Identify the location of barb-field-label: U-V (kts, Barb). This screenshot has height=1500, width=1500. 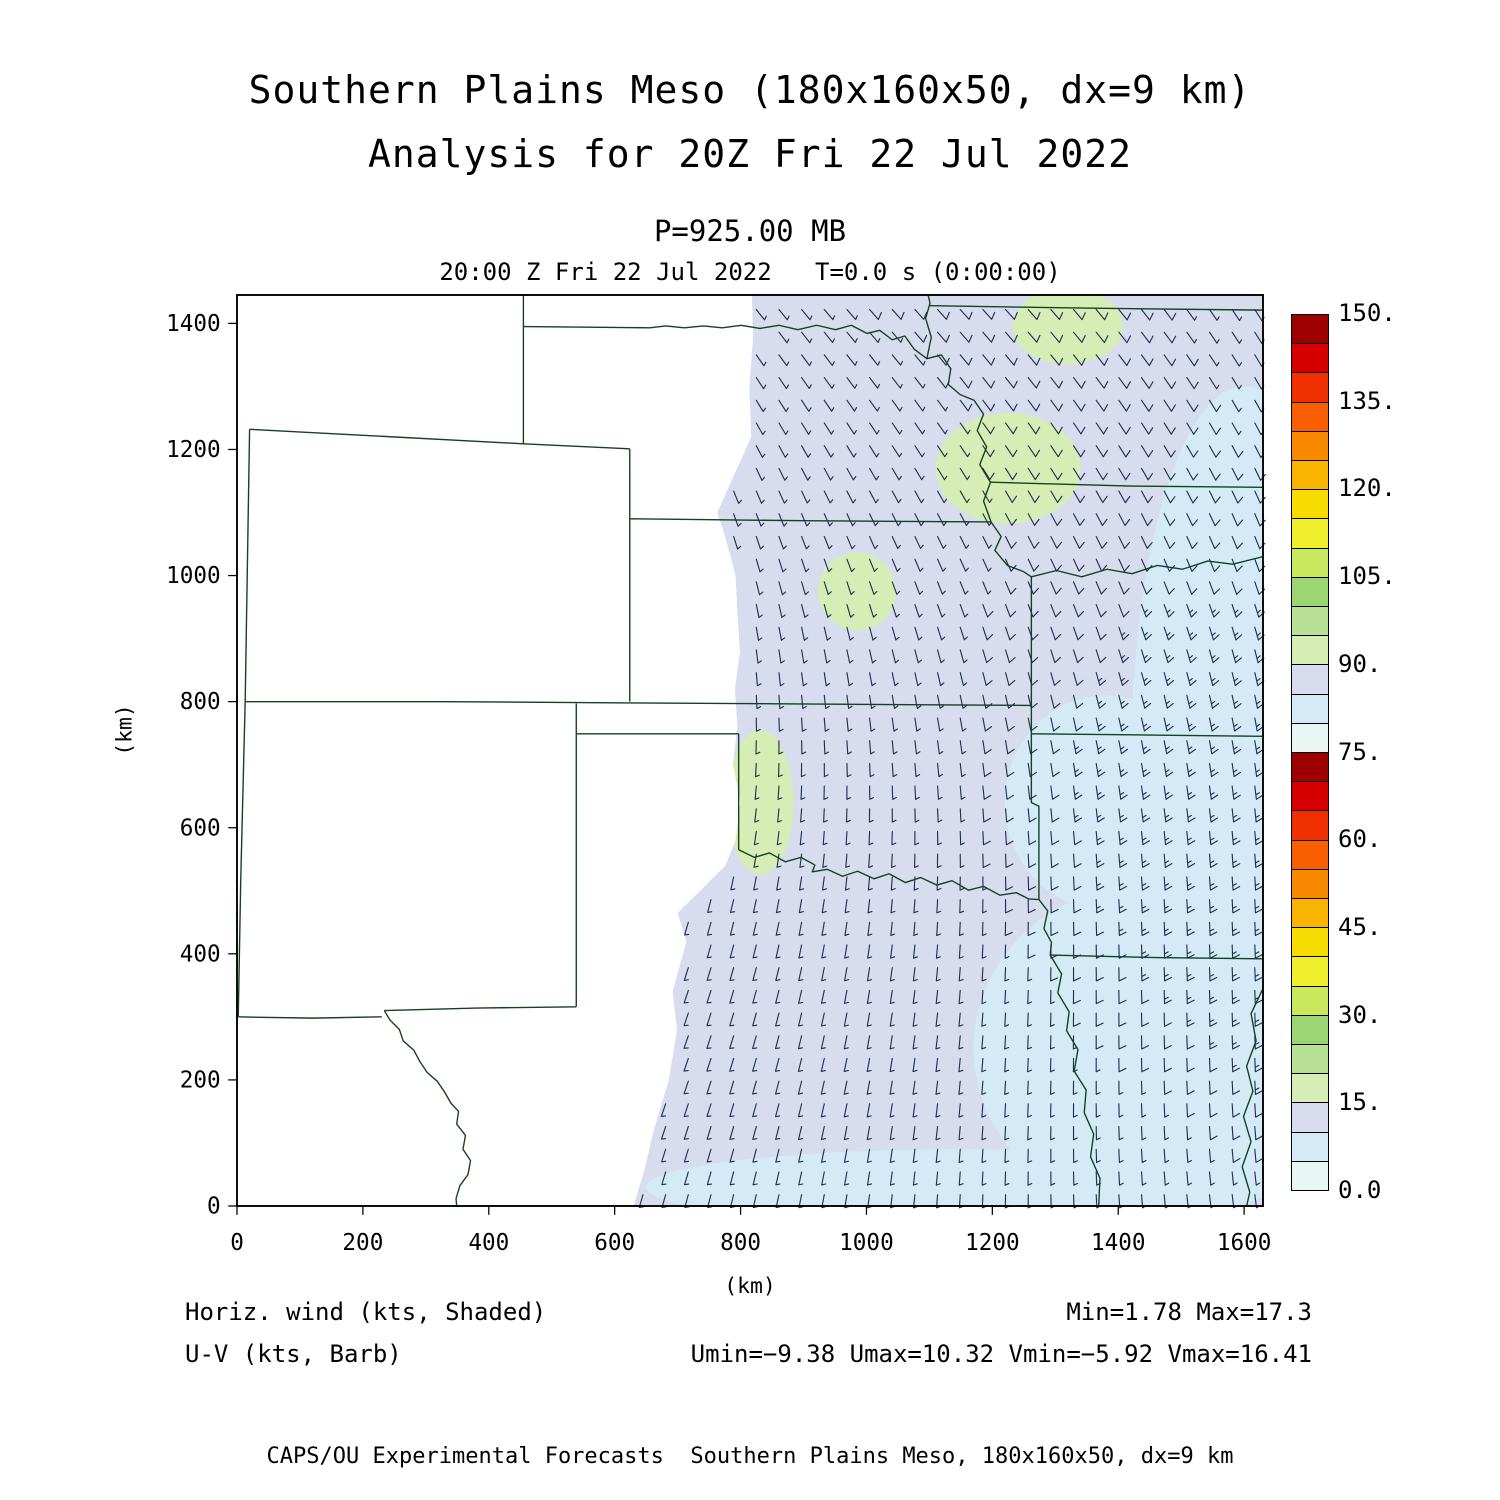
(293, 1354).